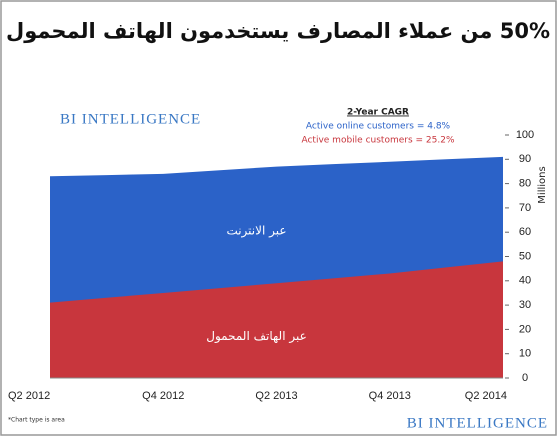 The height and width of the screenshot is (436, 557). Describe the element at coordinates (276, 396) in the screenshot. I see `x-tick-label: Q2 2013` at that location.